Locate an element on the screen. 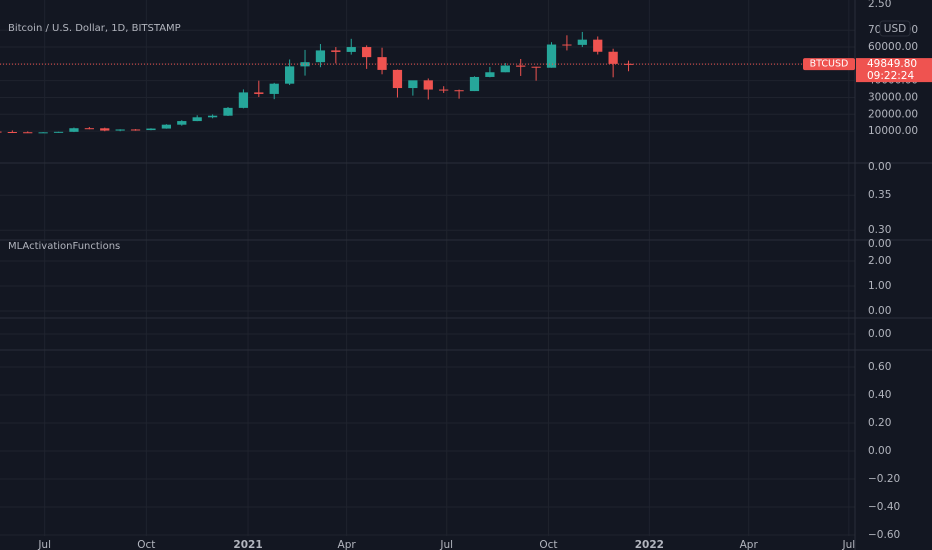  last-price-label: 49849.80 is located at coordinates (892, 64).